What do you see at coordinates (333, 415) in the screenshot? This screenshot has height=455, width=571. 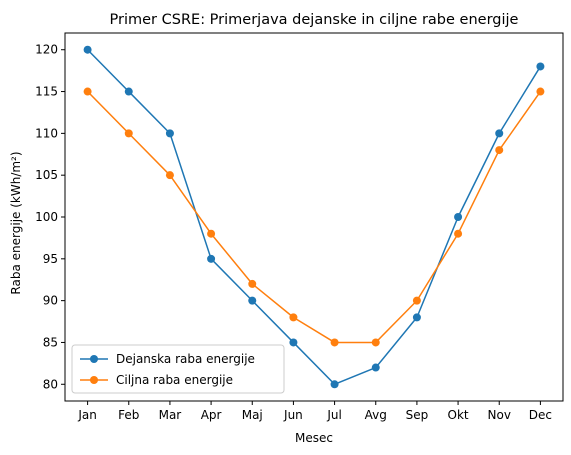 I see `x-tick-label: Jul` at bounding box center [333, 415].